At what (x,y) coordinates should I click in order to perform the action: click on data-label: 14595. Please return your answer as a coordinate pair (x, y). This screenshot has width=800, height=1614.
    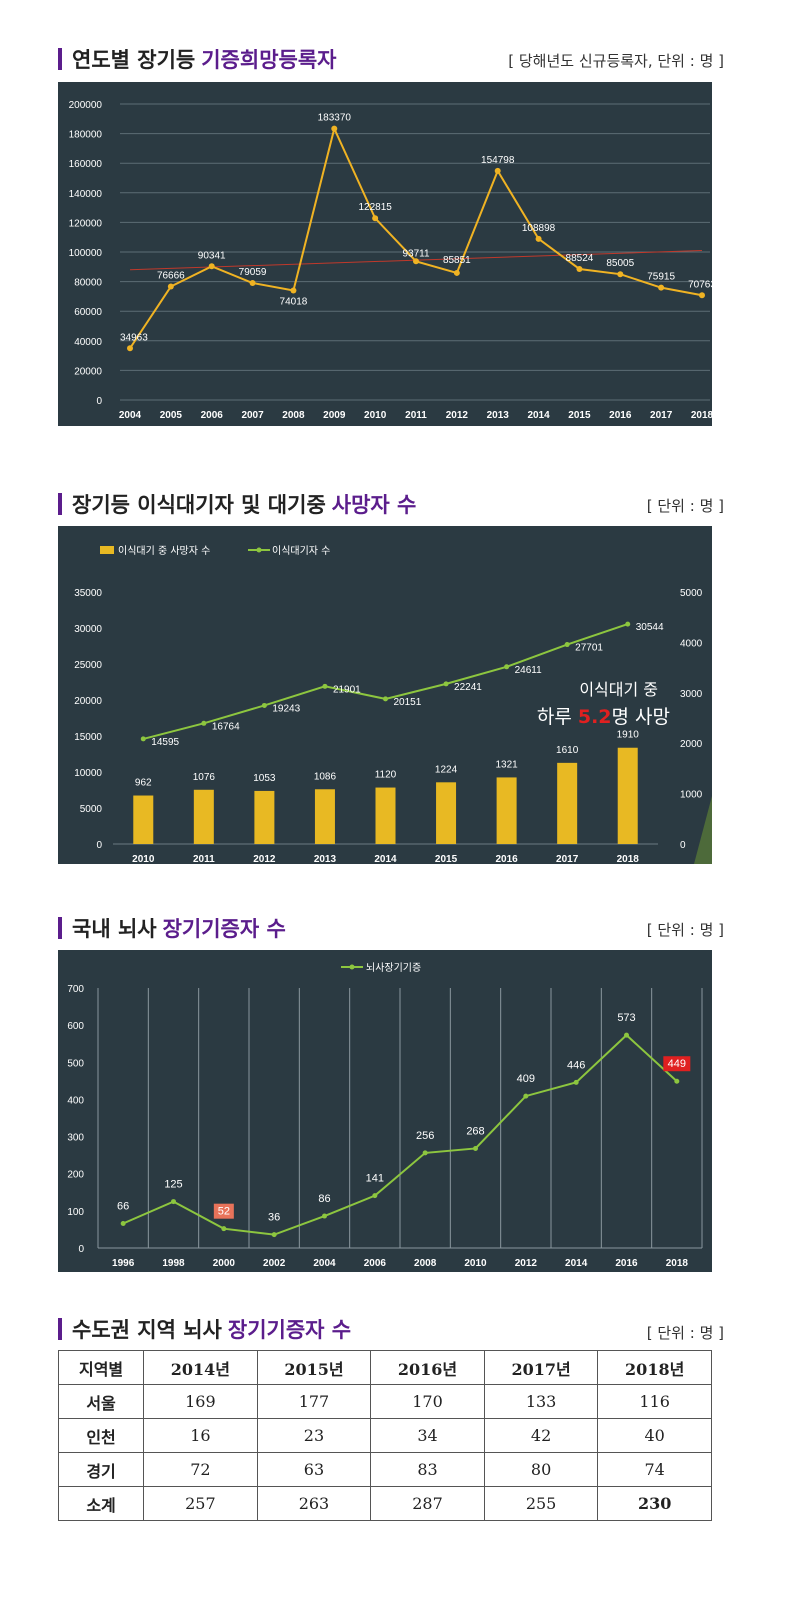
    Looking at the image, I should click on (165, 742).